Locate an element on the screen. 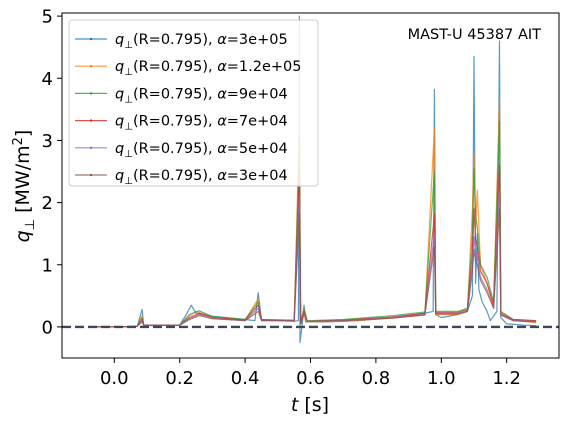 The width and height of the screenshot is (567, 422). legend-entry: q⊥(R=0.795), α=3e+04 is located at coordinates (201, 177).